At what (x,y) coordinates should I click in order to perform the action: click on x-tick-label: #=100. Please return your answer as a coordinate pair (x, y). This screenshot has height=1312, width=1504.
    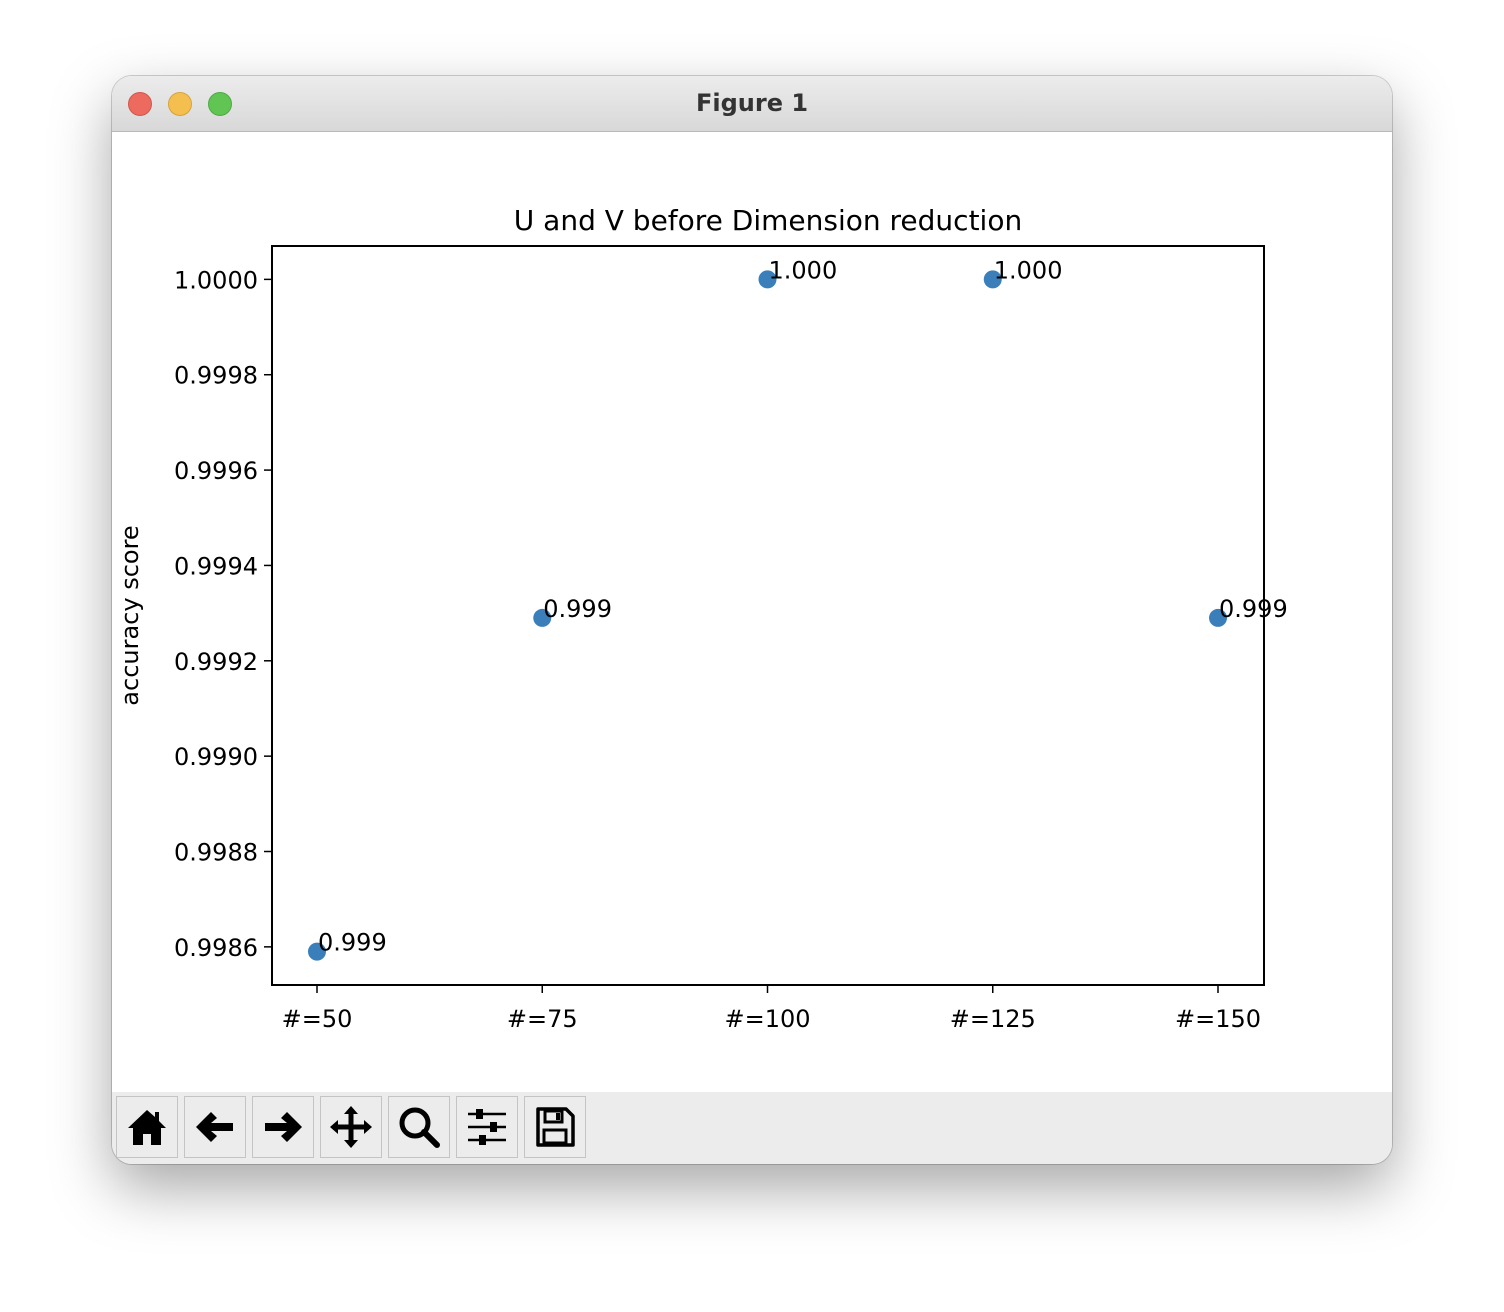
    Looking at the image, I should click on (767, 1019).